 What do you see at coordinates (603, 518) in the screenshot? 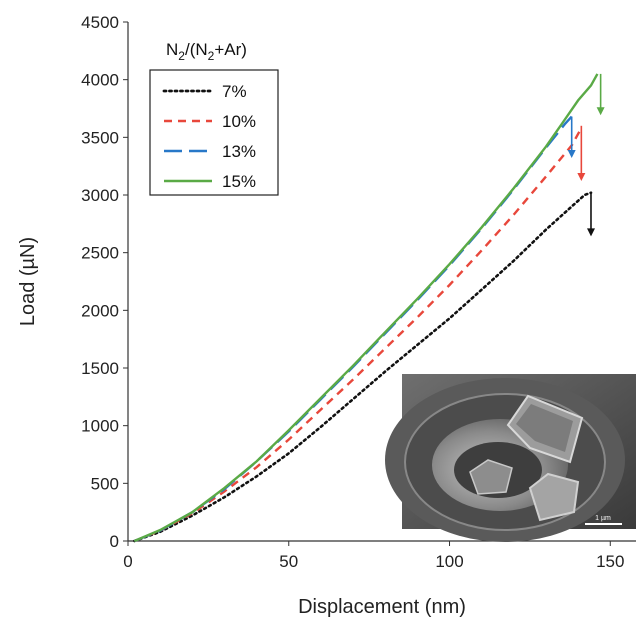
I see `scale-bar-label: 1 µm` at bounding box center [603, 518].